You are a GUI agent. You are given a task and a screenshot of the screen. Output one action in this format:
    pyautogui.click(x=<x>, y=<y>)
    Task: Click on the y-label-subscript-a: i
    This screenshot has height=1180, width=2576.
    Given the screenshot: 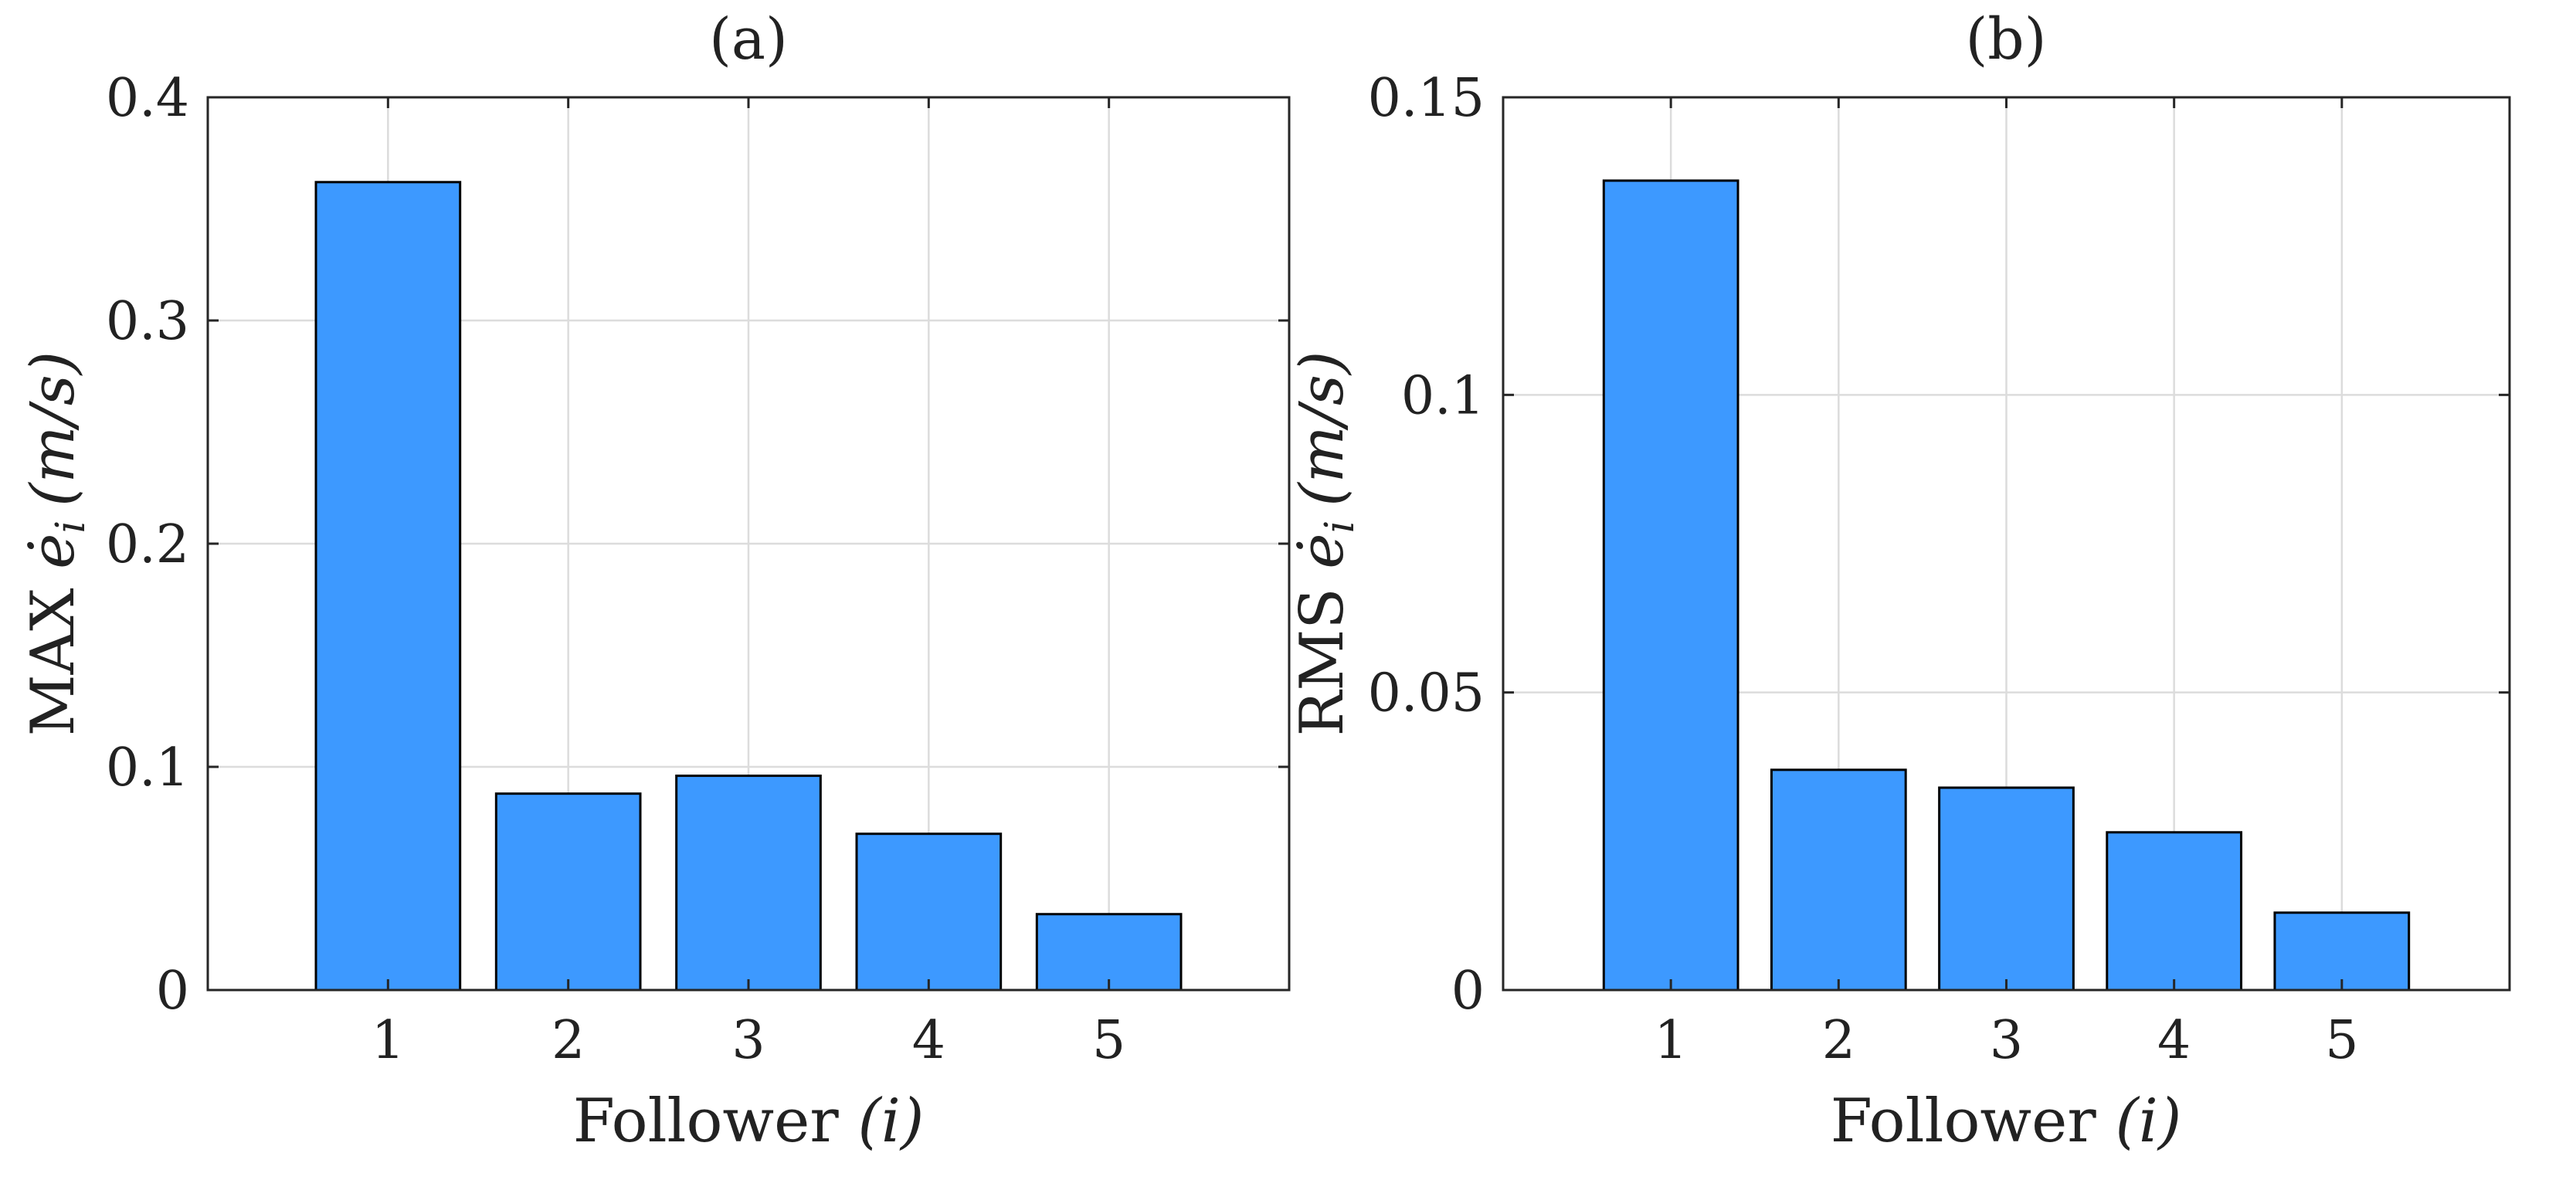 What is the action you would take?
    pyautogui.click(x=71, y=527)
    